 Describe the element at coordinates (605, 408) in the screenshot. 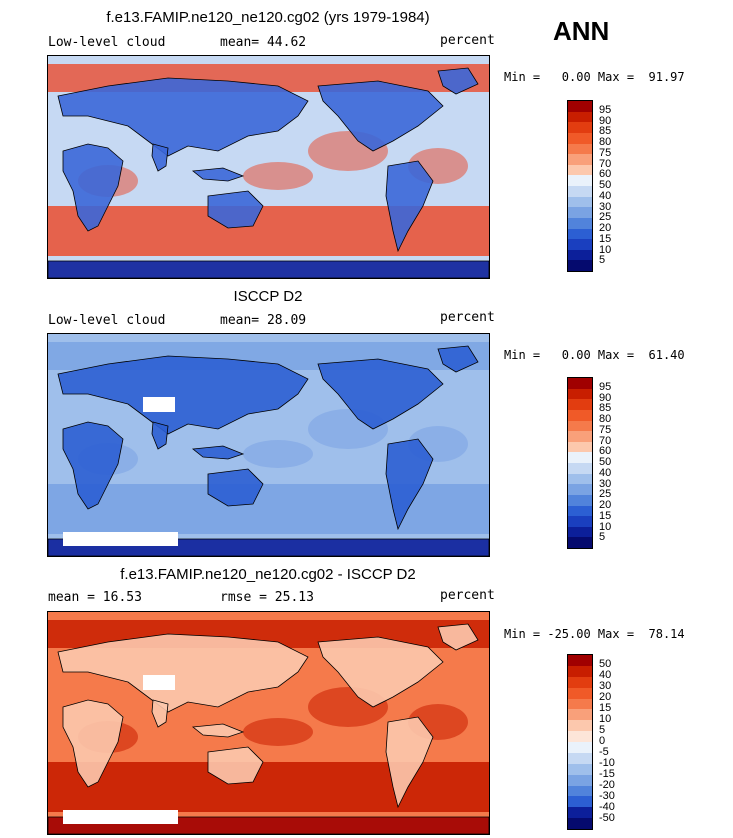

I see `colorbar-tick-label: 85` at that location.